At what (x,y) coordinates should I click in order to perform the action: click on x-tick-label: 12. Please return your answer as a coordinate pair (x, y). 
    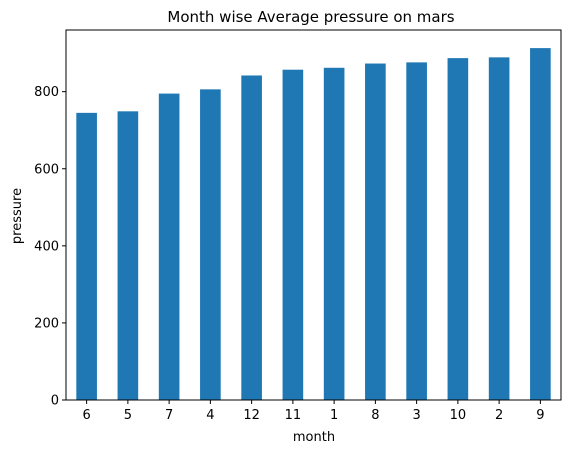
    Looking at the image, I should click on (251, 415).